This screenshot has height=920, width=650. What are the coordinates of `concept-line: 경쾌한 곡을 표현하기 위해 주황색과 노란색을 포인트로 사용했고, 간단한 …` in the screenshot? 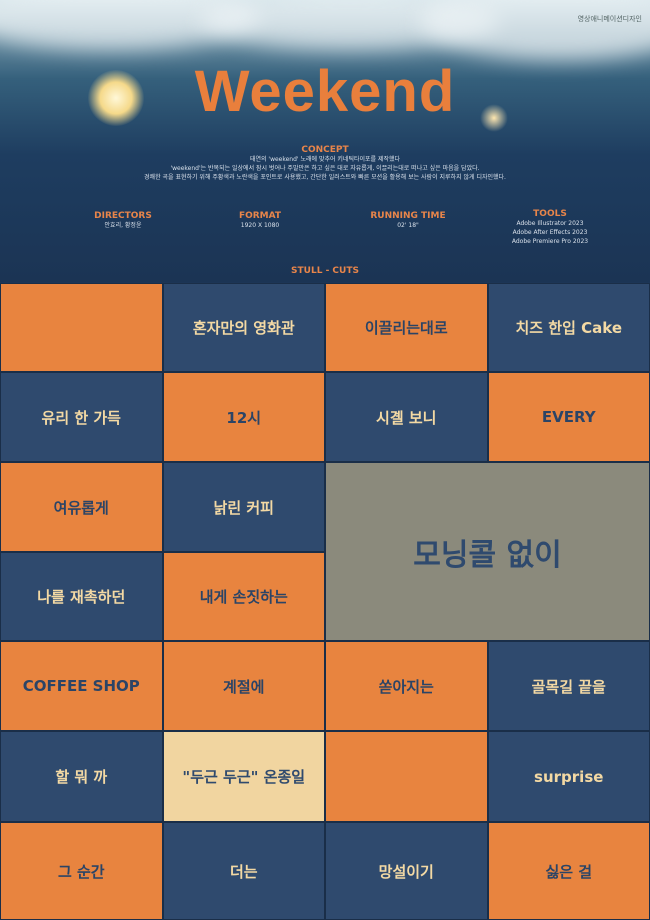 It's located at (325, 177).